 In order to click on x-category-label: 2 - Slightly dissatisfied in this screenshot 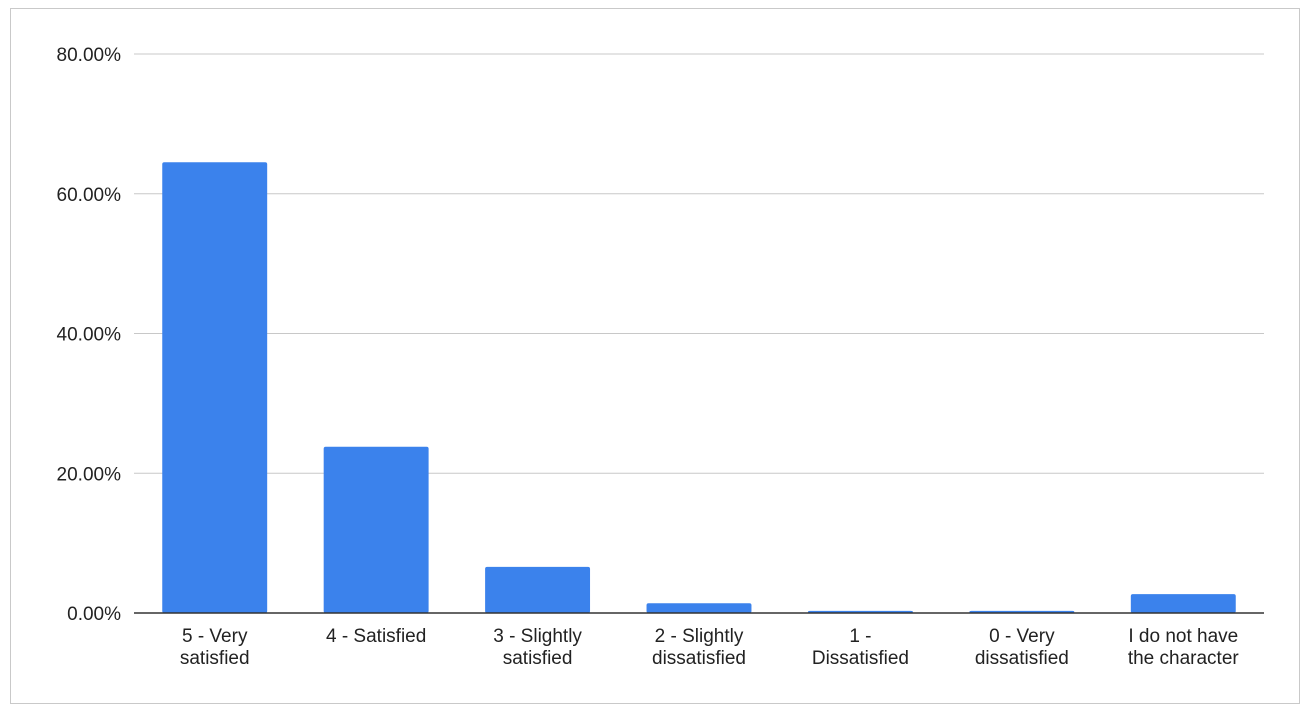, I will do `click(699, 647)`.